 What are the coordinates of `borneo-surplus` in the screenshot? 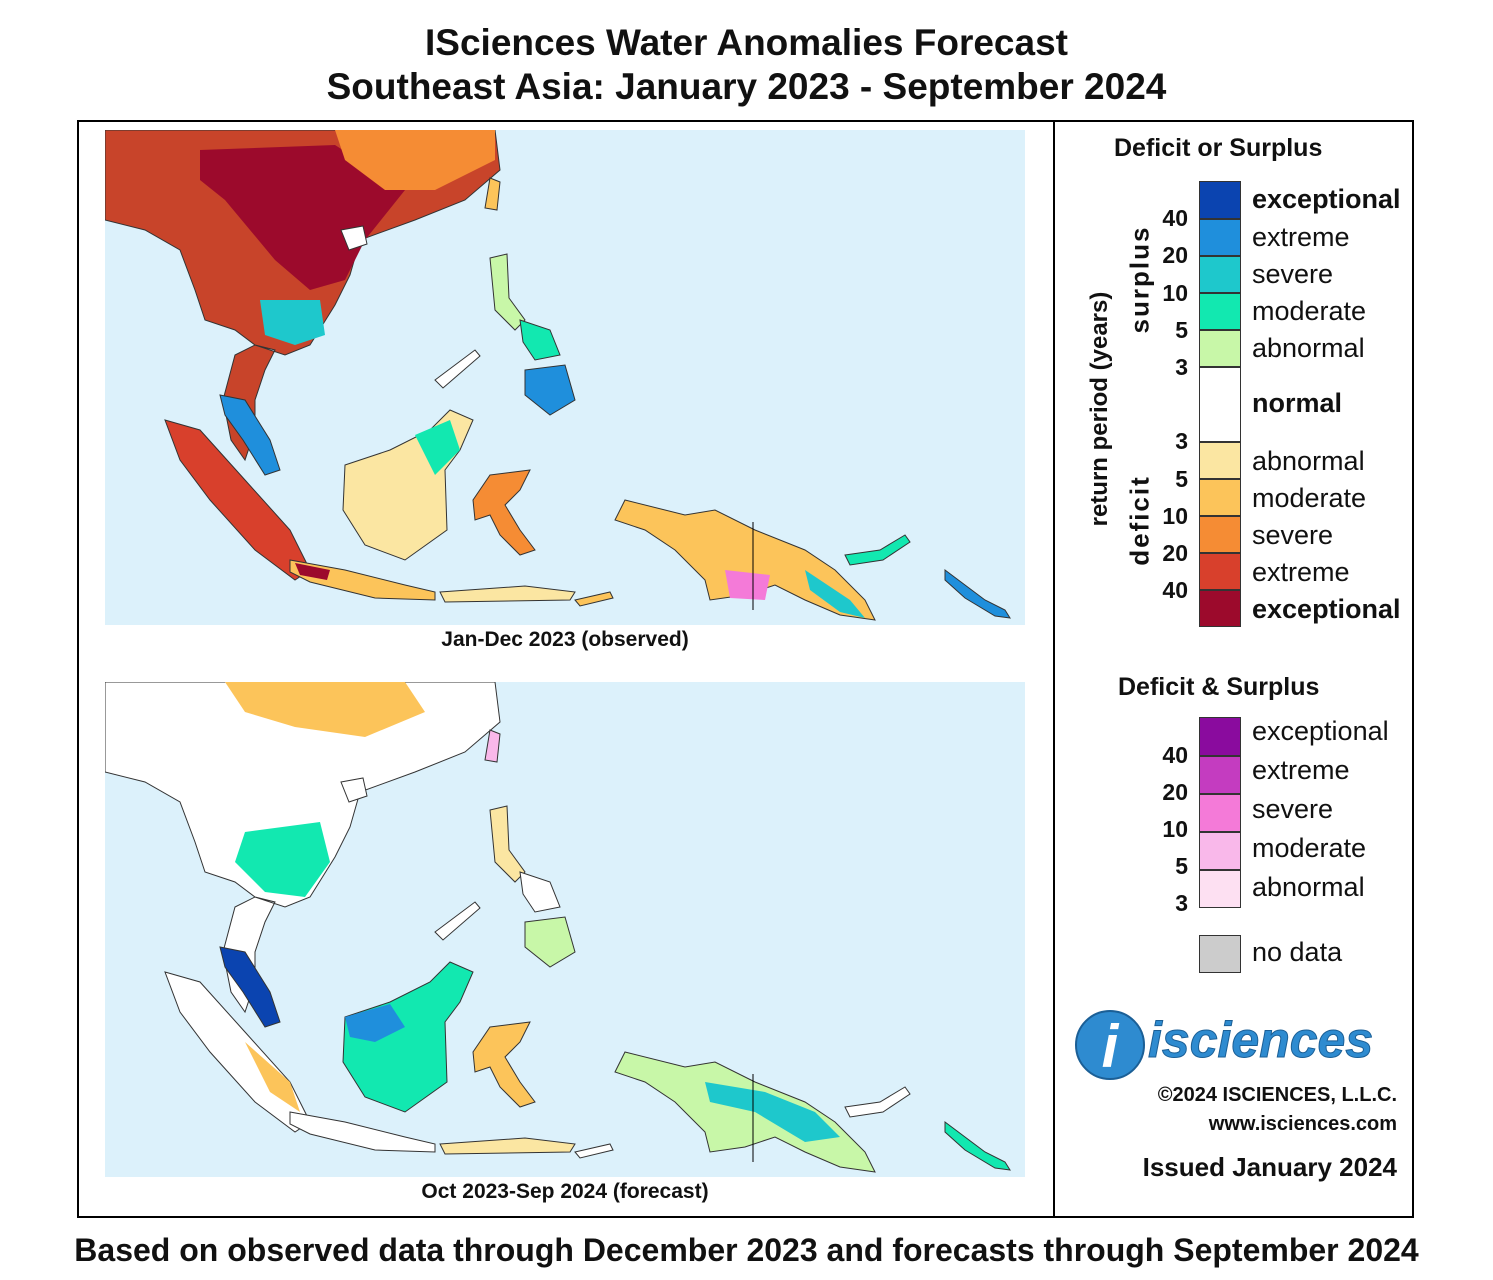 It's located at (437, 447).